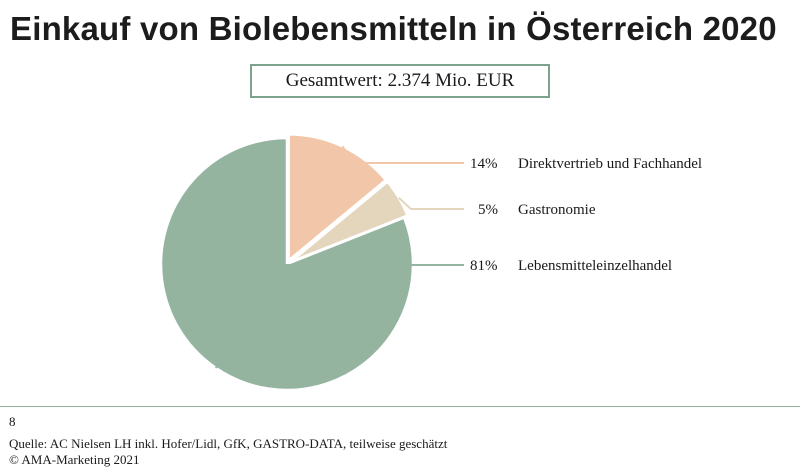  Describe the element at coordinates (557, 210) in the screenshot. I see `slice-name-label-2: Gastronomie` at that location.